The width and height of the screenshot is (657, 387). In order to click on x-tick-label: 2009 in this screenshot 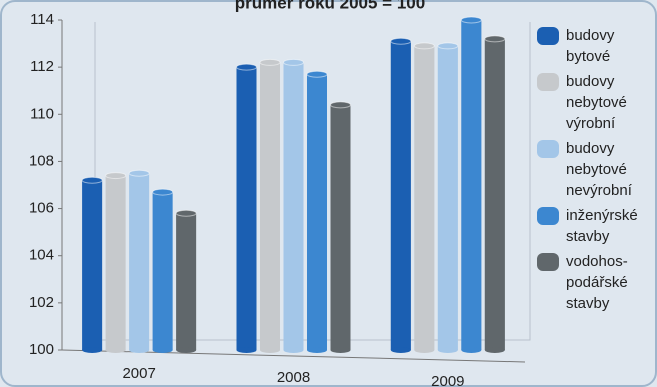, I will do `click(447, 380)`.